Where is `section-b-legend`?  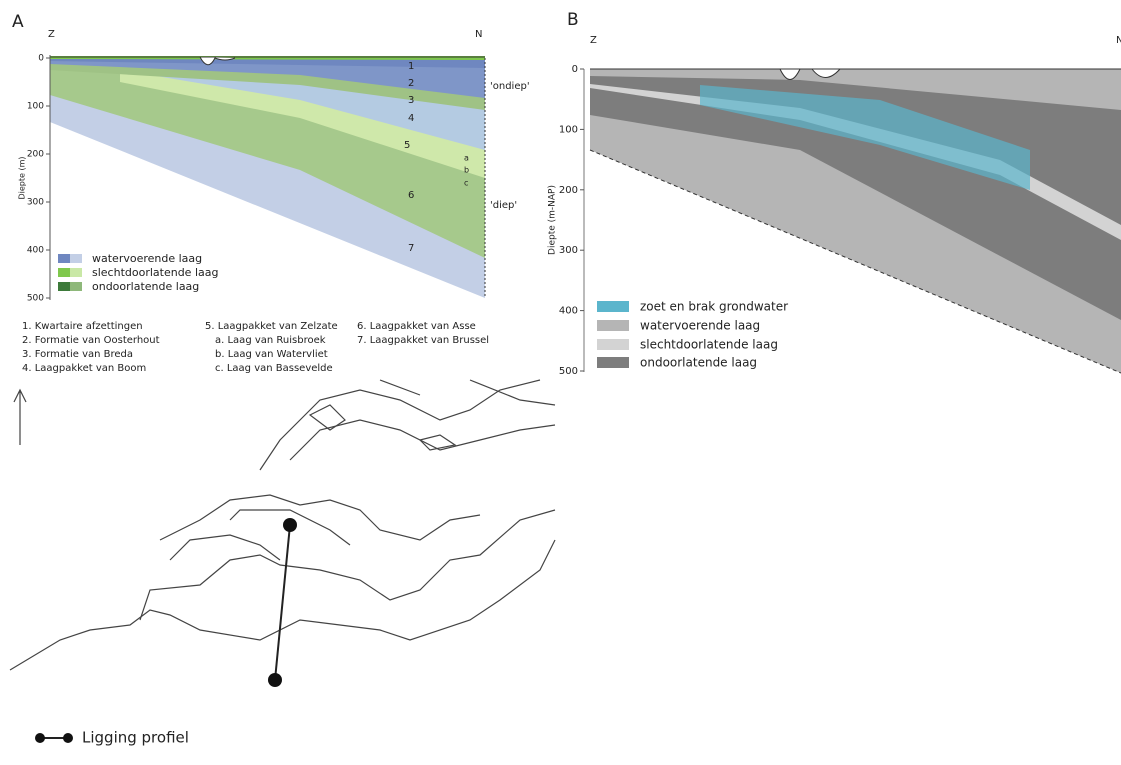
section-b-legend is located at coordinates (613, 334).